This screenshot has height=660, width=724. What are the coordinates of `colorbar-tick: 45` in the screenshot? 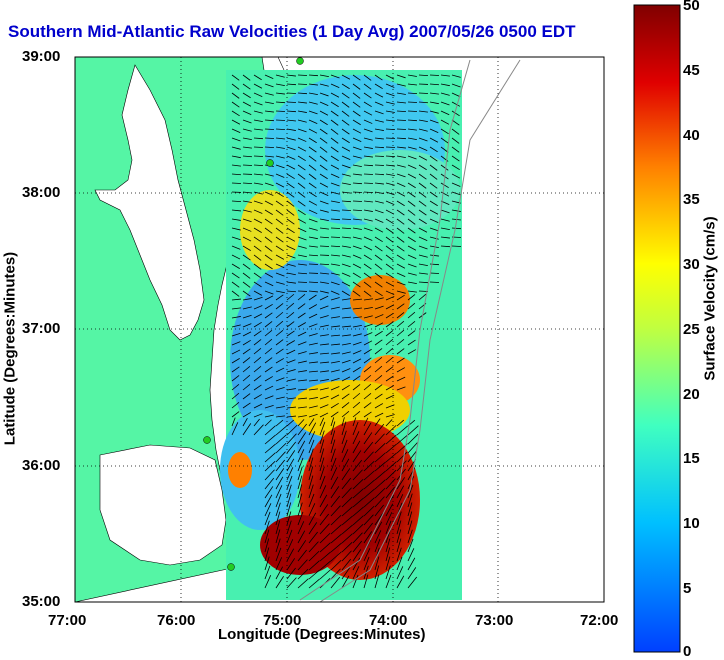 It's located at (691, 70).